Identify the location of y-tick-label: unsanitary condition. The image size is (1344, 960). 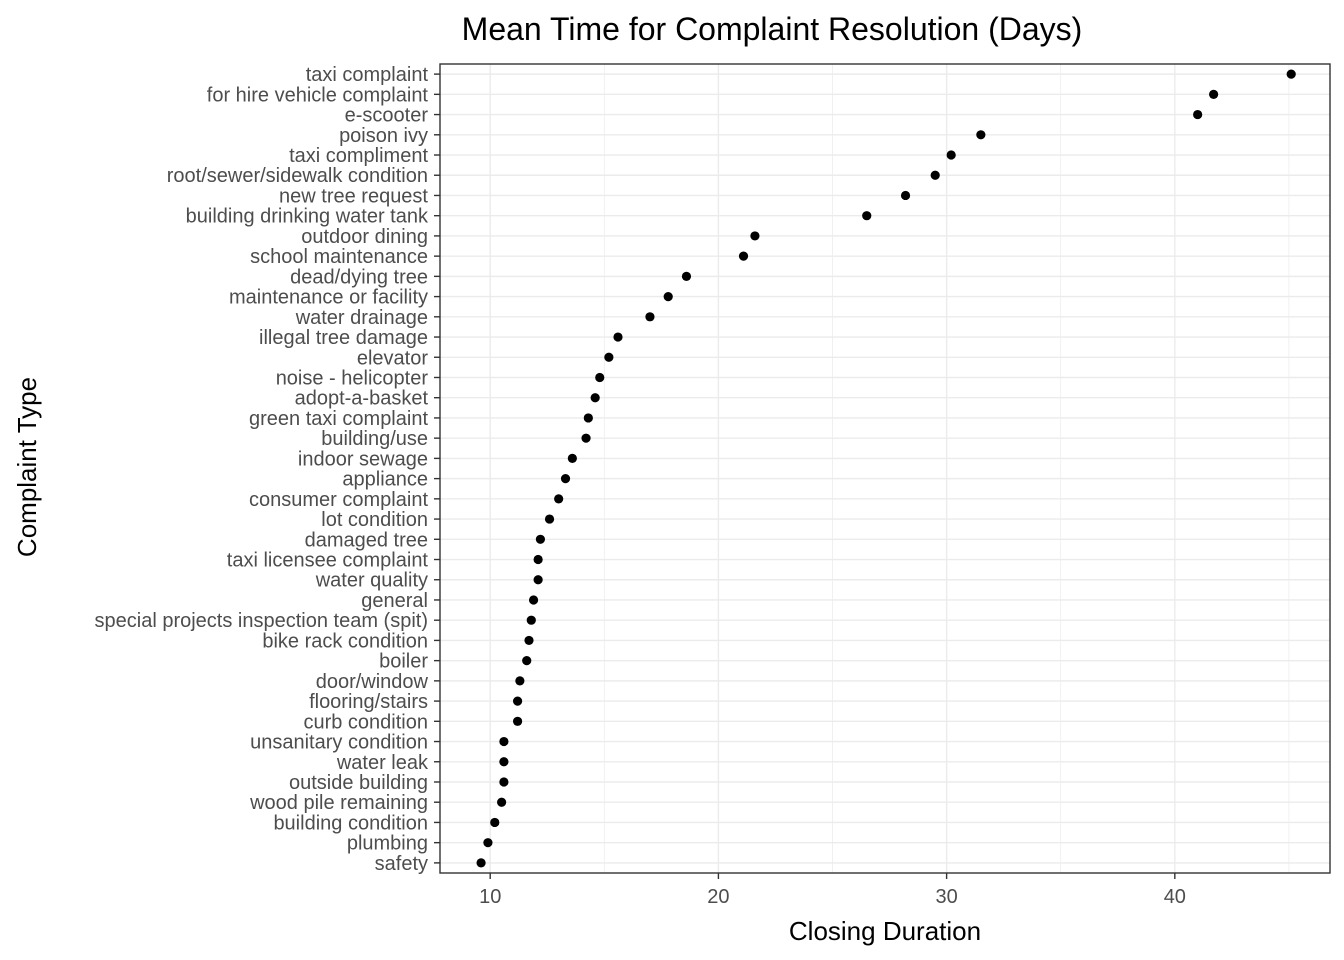
(339, 743).